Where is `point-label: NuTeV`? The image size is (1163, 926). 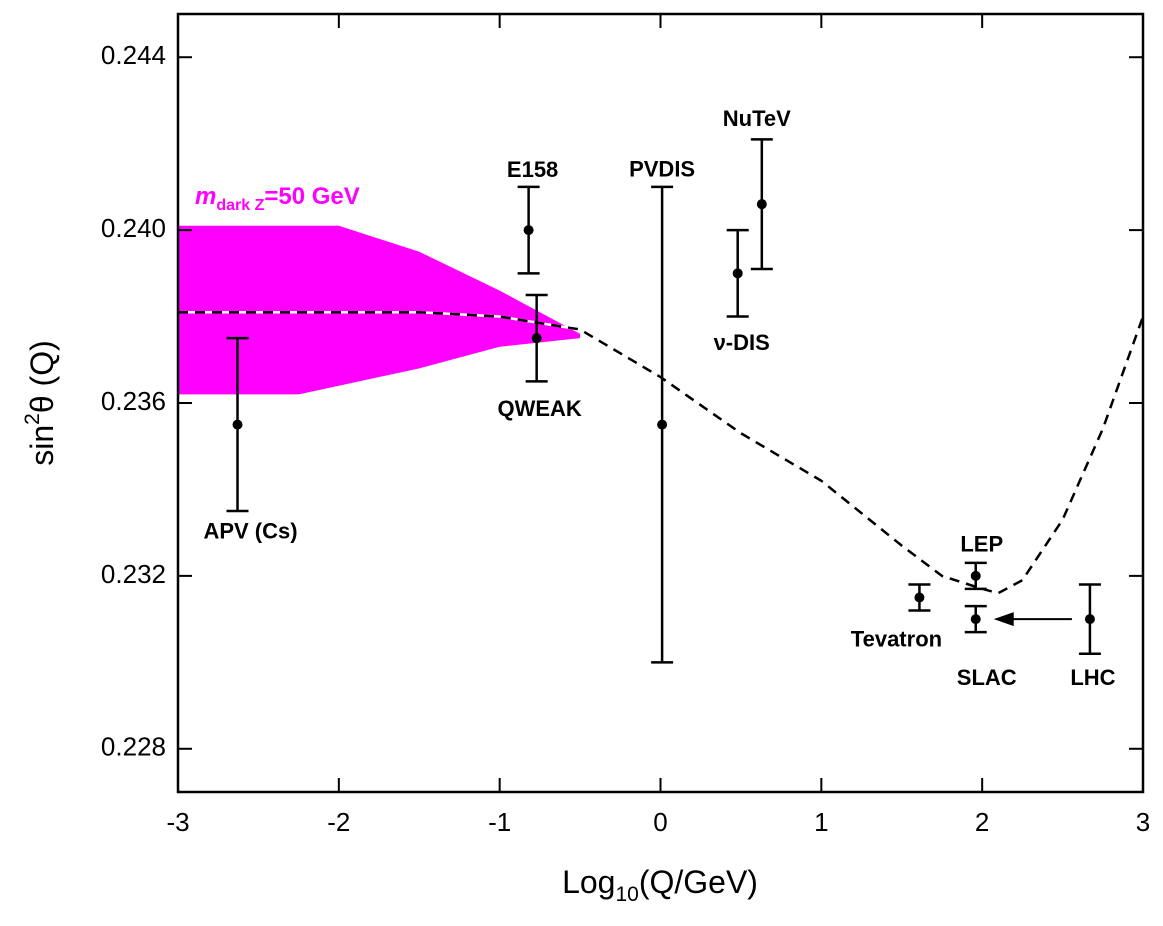 point-label: NuTeV is located at coordinates (757, 118).